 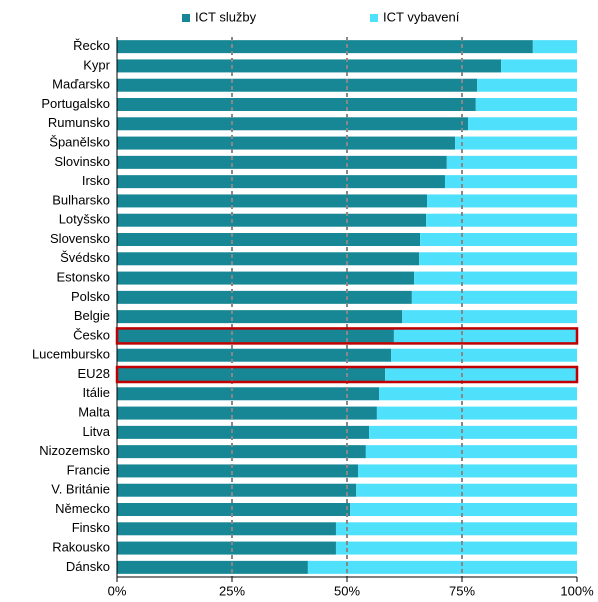 I want to click on y-tick-label: Německo, so click(x=82, y=508).